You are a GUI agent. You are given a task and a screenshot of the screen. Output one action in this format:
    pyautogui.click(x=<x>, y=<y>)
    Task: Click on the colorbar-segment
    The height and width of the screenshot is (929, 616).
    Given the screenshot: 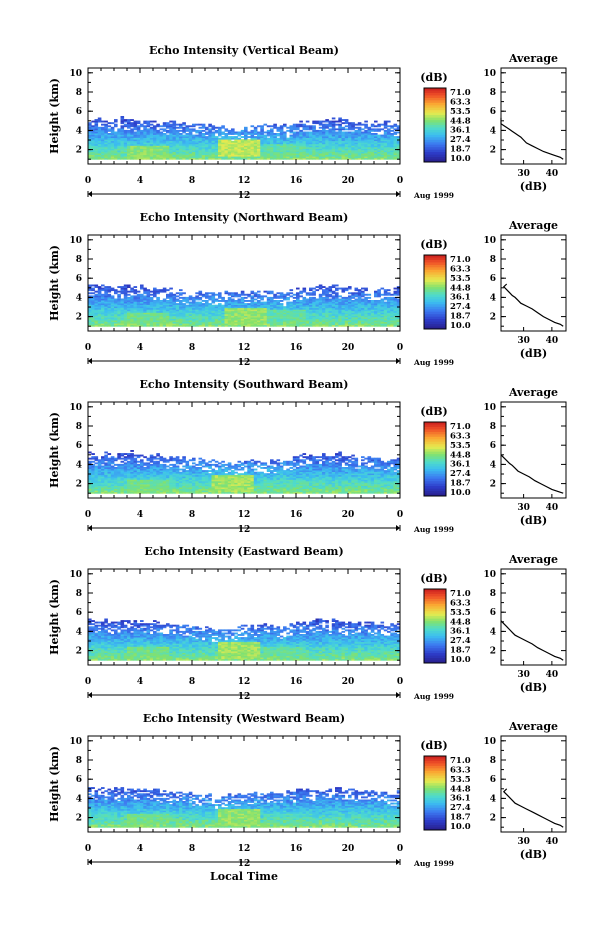 What is the action you would take?
    pyautogui.click(x=435, y=298)
    